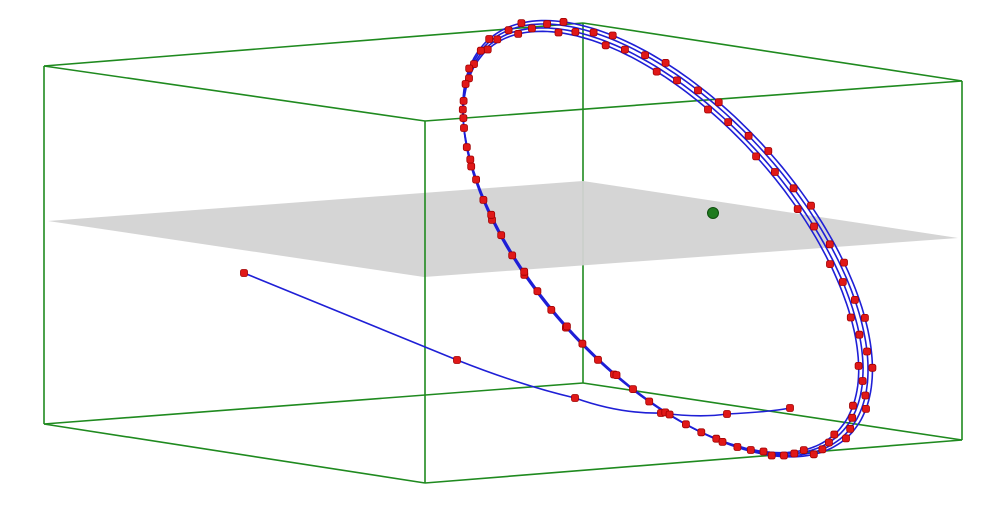  I want to click on orbit-center-point, so click(713, 213).